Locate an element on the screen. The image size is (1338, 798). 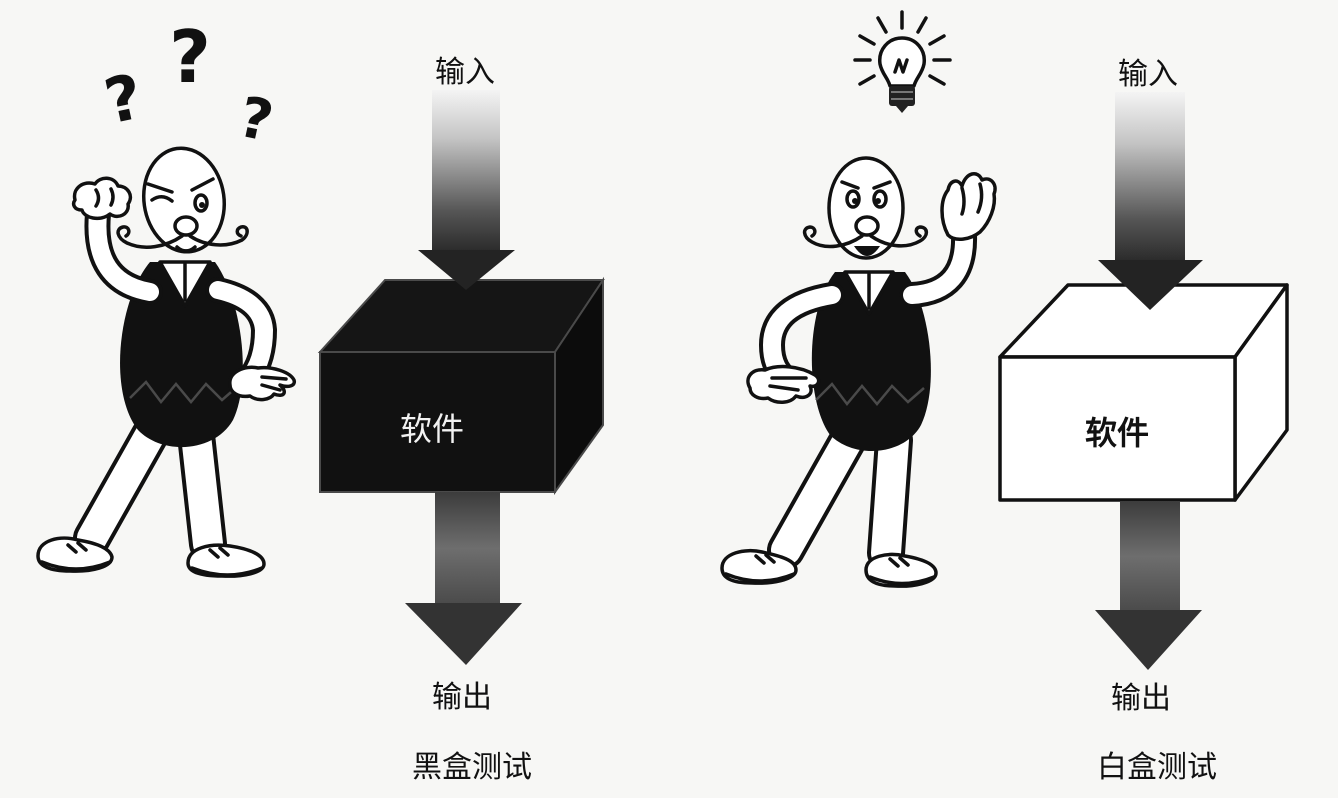
idea-man-icon is located at coordinates (858, 299).